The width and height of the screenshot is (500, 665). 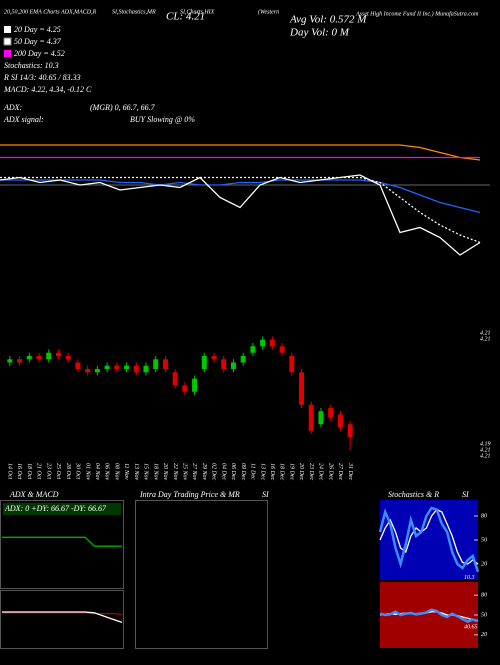 What do you see at coordinates (165, 472) in the screenshot?
I see `x-tick-label: 20 Nov` at bounding box center [165, 472].